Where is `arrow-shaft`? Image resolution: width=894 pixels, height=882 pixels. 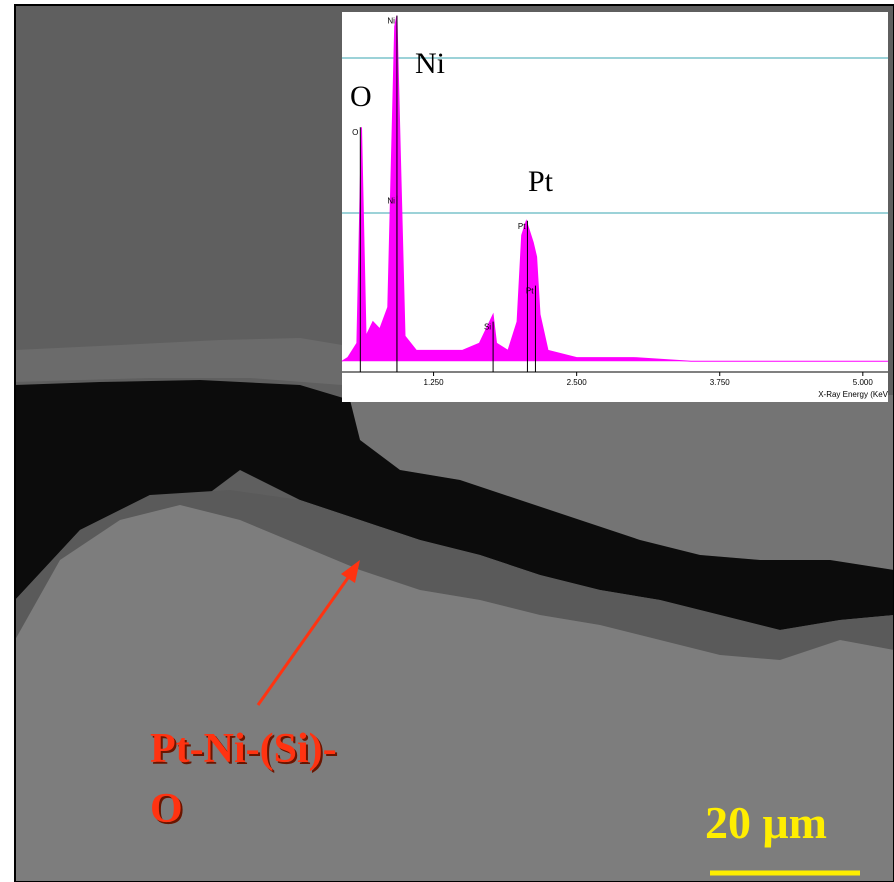
arrow-shaft is located at coordinates (304, 640).